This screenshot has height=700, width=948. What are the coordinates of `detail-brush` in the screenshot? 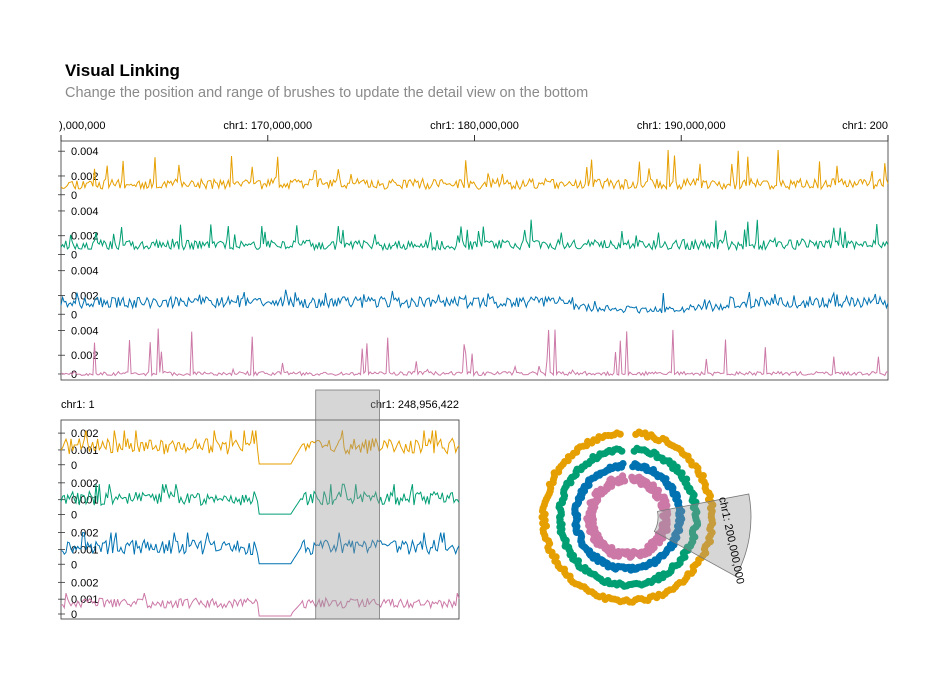 It's located at (347, 504).